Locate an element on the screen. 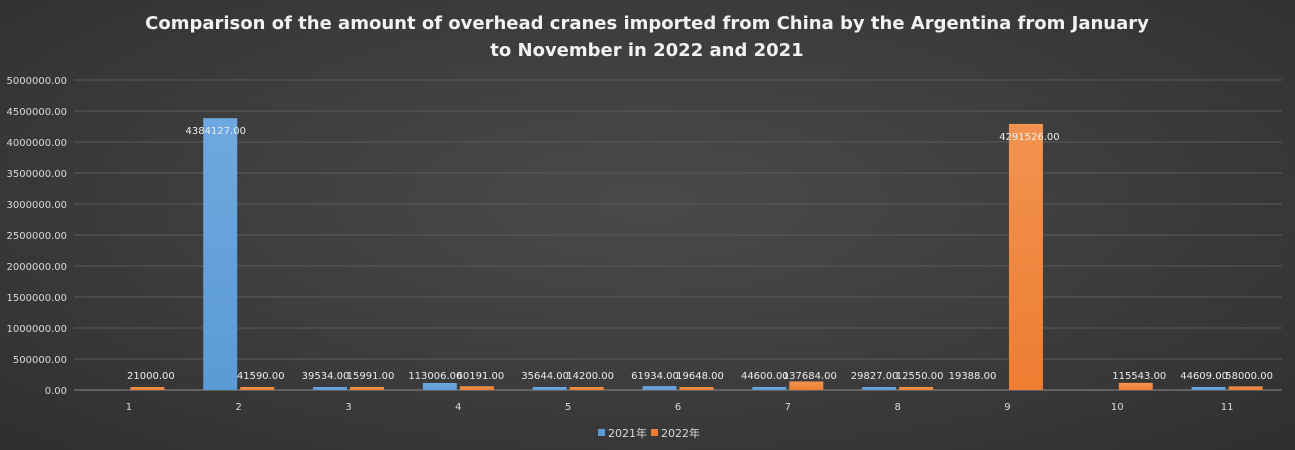 This screenshot has width=1295, height=450. x-tick-label: 8 is located at coordinates (897, 407).